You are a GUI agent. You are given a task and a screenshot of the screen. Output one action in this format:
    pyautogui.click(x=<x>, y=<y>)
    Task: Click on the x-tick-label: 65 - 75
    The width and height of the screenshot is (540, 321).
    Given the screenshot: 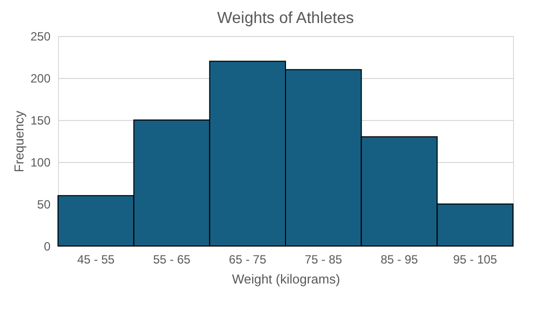 What is the action you would take?
    pyautogui.click(x=247, y=259)
    